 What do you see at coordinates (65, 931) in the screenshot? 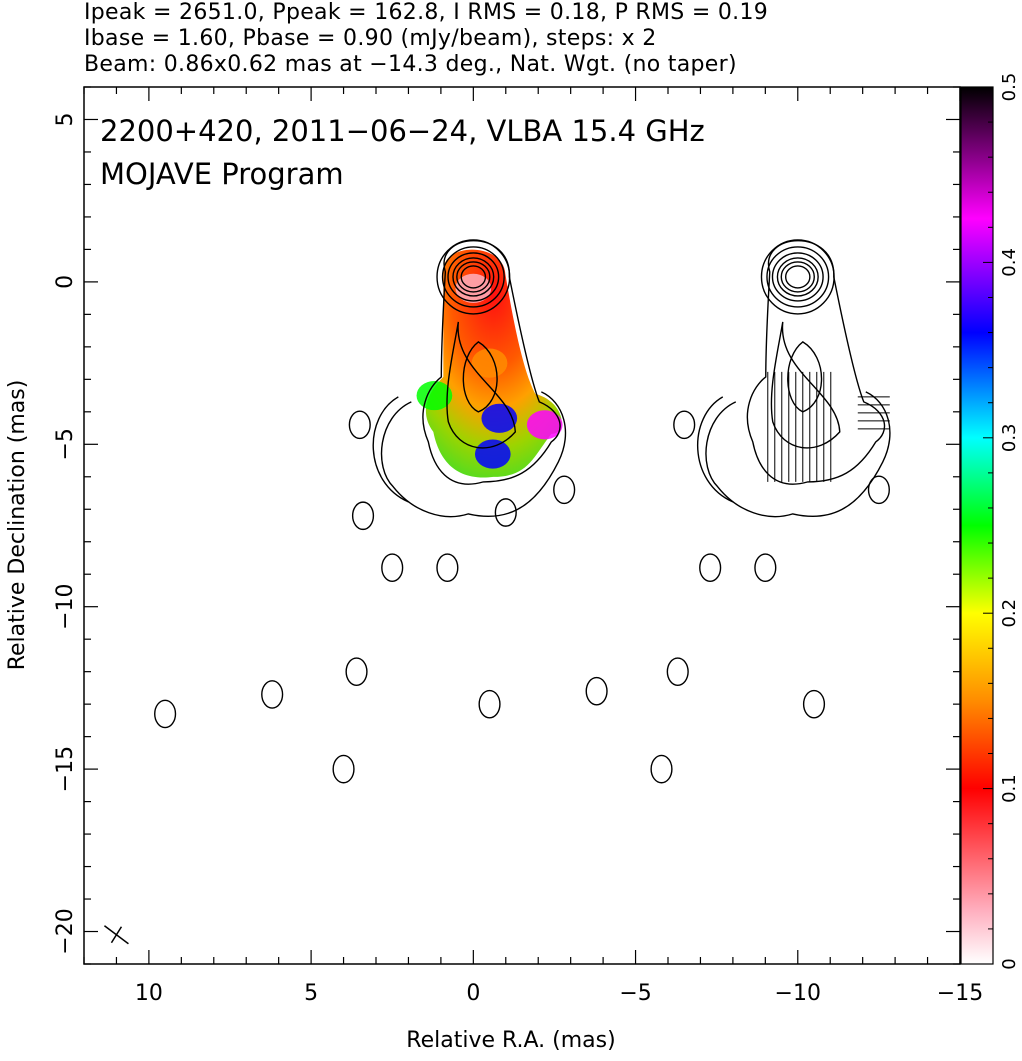
I see `y-tick-label: −20` at bounding box center [65, 931].